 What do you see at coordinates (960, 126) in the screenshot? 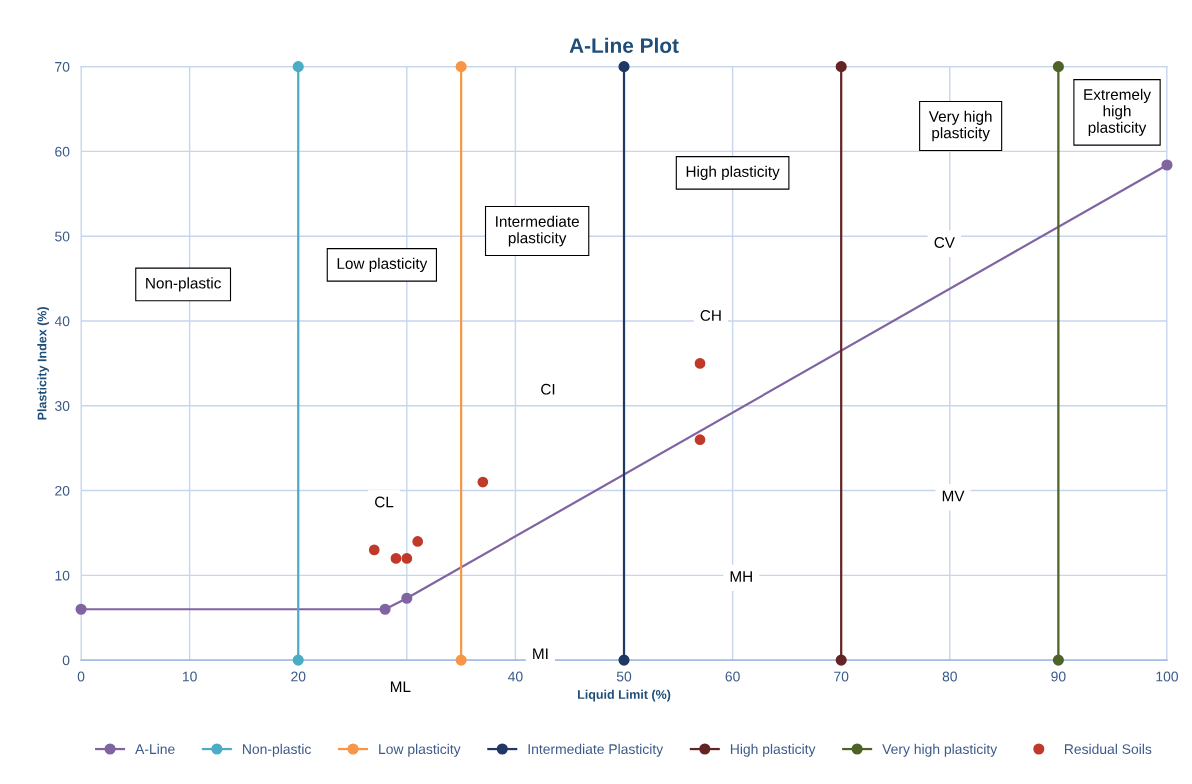
I see `annotation: Very high plasticity` at bounding box center [960, 126].